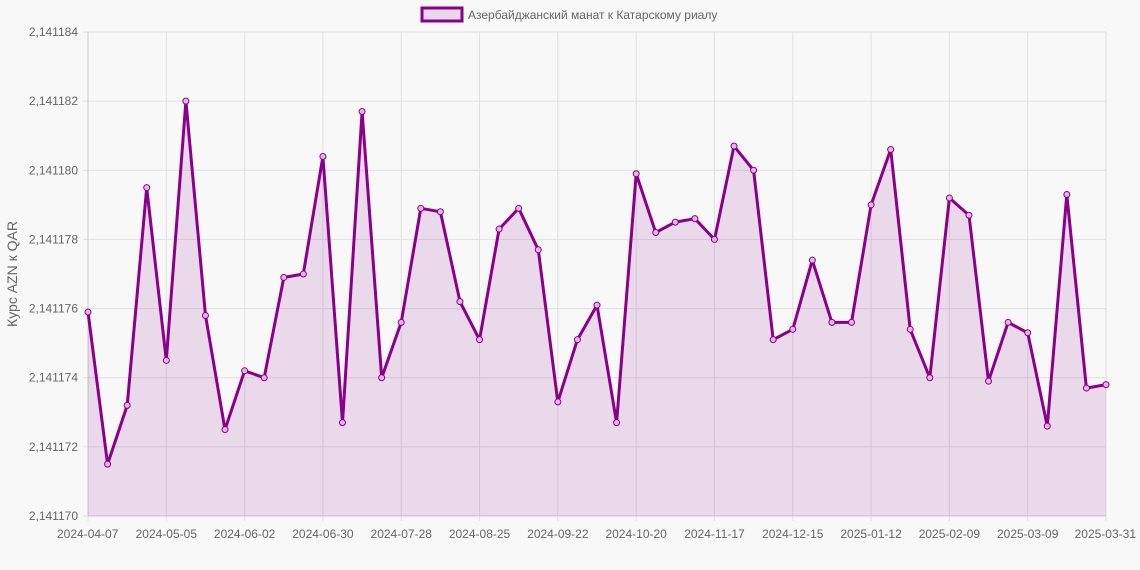 The height and width of the screenshot is (570, 1140). I want to click on x-tick-label: 2024-08-25, so click(480, 534).